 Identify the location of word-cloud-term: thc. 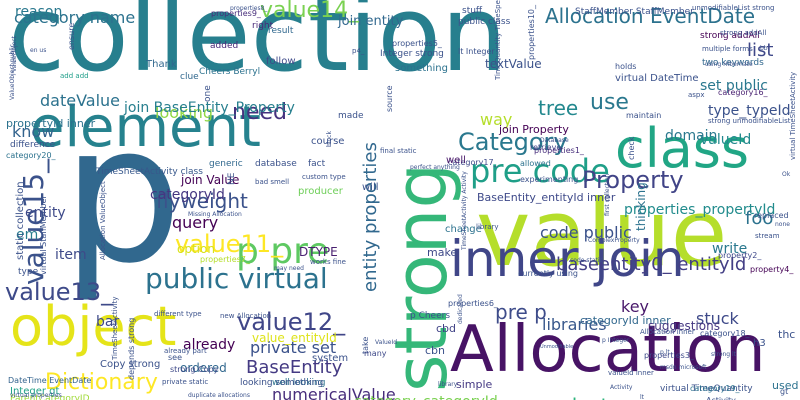
(786, 334).